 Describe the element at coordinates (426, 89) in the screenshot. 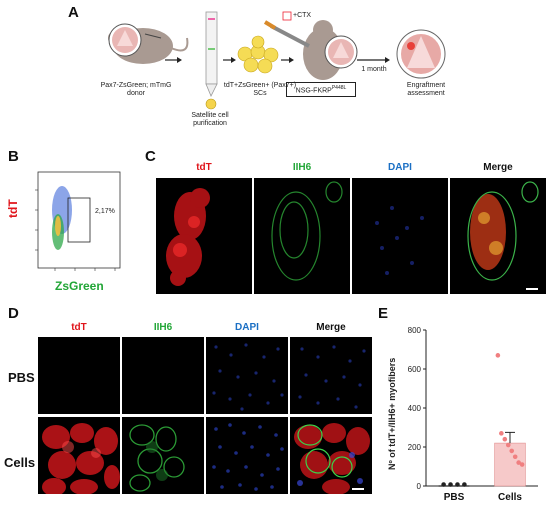

I see `assessment-label: Engraftment assessment` at that location.